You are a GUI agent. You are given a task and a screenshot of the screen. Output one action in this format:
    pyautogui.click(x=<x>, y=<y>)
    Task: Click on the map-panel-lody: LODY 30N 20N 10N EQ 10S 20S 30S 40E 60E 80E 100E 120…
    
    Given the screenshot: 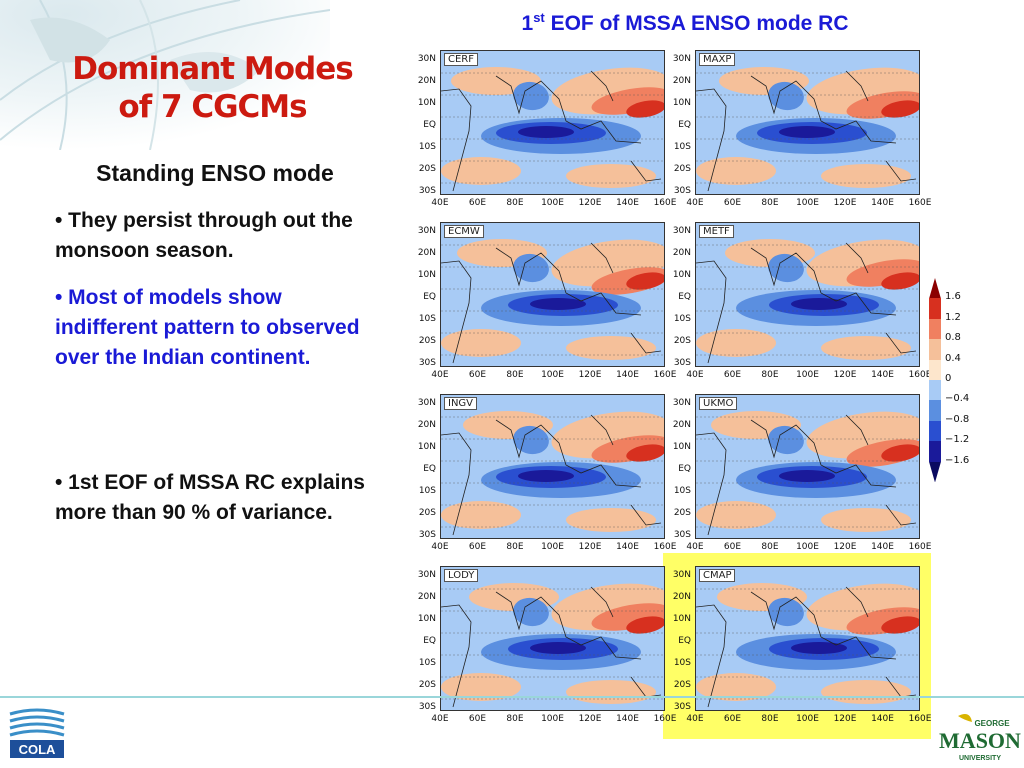 What is the action you would take?
    pyautogui.click(x=540, y=651)
    